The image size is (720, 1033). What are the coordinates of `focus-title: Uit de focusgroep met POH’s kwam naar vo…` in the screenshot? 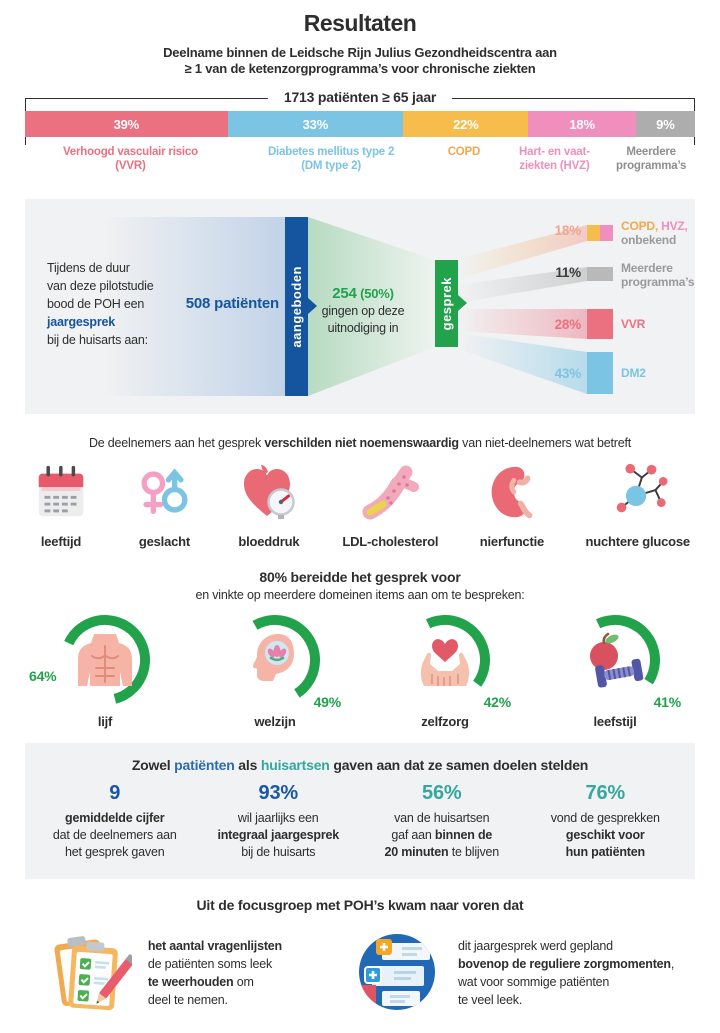 It's located at (360, 905).